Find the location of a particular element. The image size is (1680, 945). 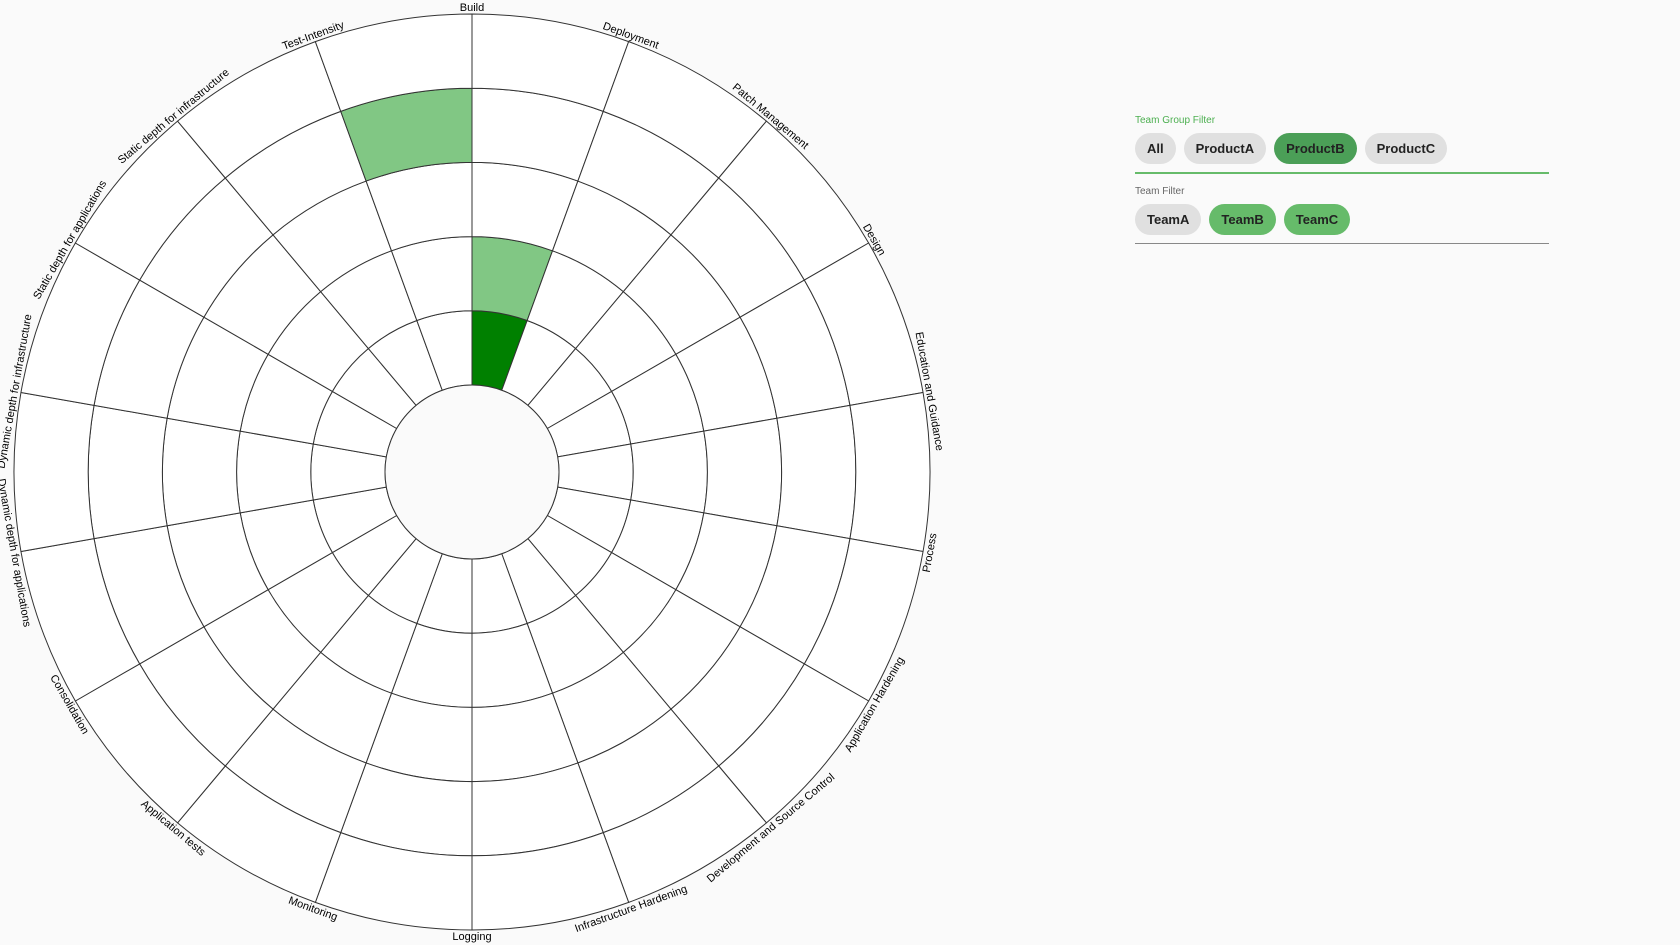

team-group-chips: All ProductA ProductB ProductC is located at coordinates (1342, 153).